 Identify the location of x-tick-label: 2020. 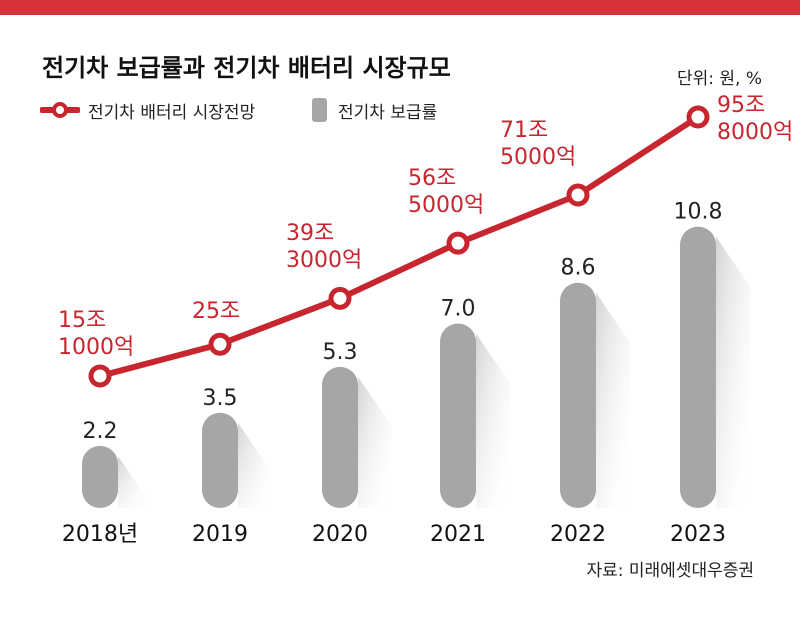
(340, 534).